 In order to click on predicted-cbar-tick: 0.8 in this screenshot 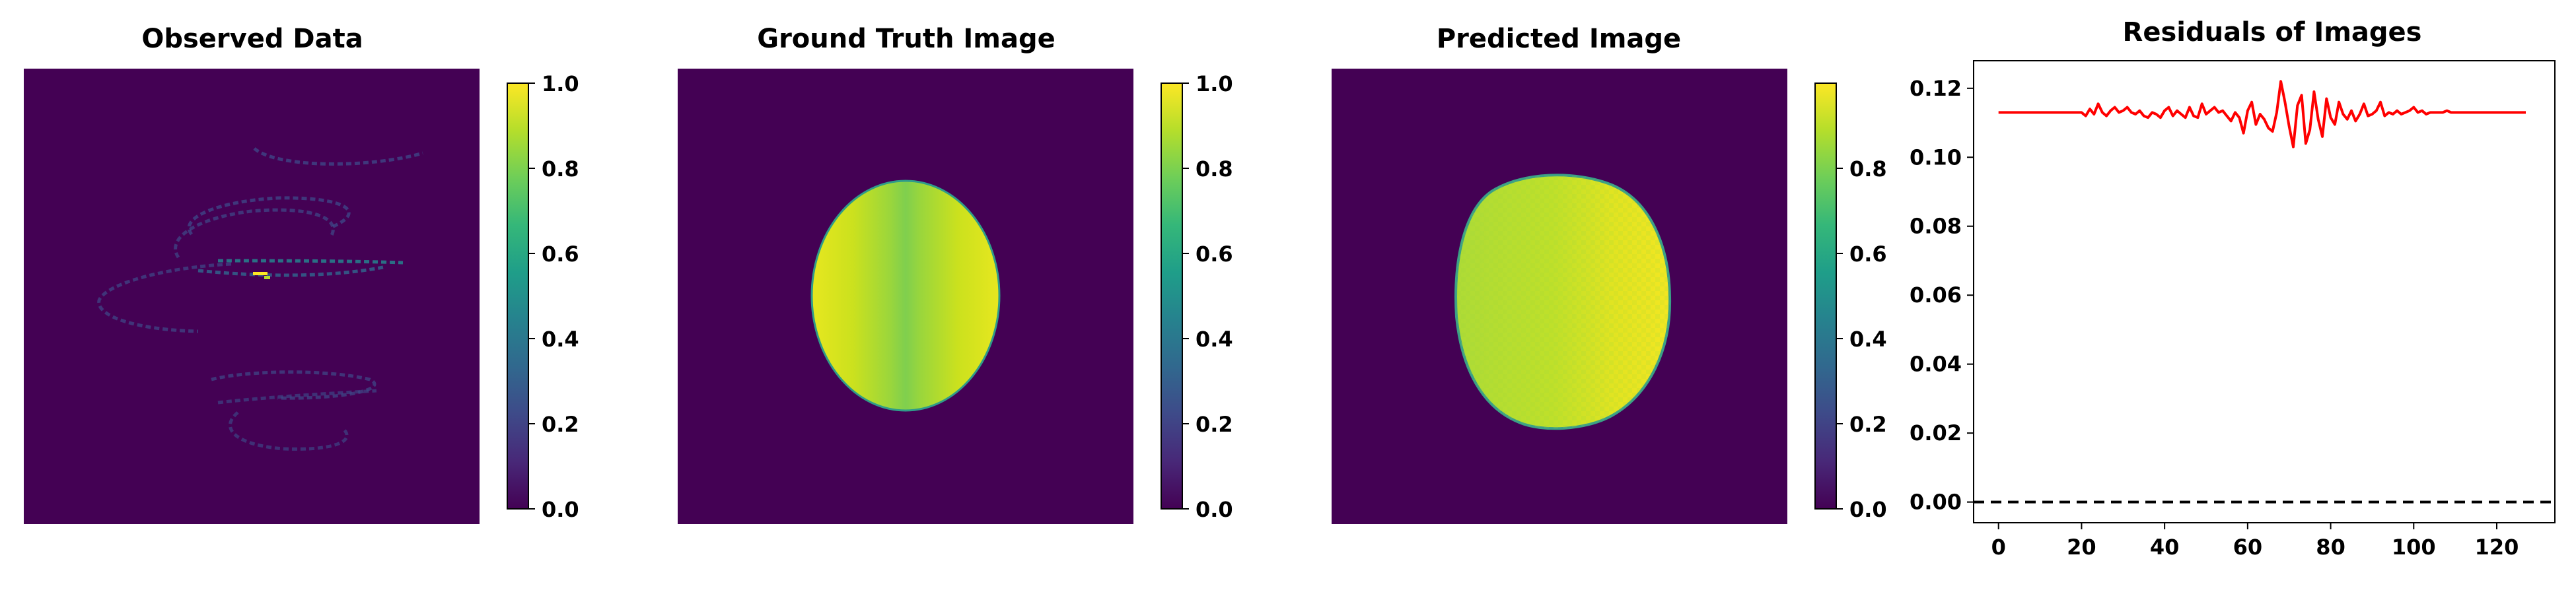, I will do `click(1868, 169)`.